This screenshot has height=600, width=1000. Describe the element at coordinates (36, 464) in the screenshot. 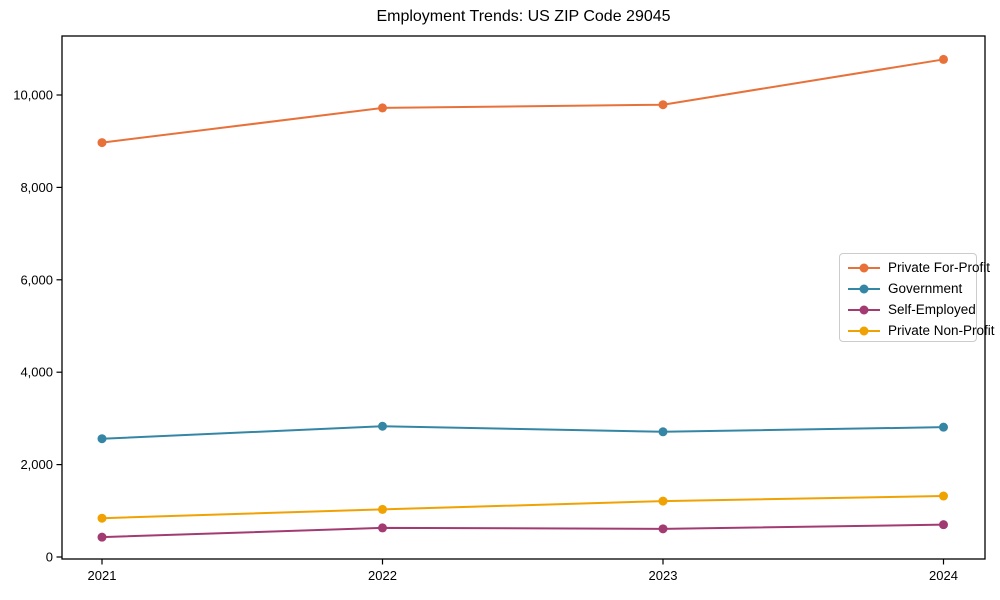

I see `y-tick-label: 2,000` at that location.